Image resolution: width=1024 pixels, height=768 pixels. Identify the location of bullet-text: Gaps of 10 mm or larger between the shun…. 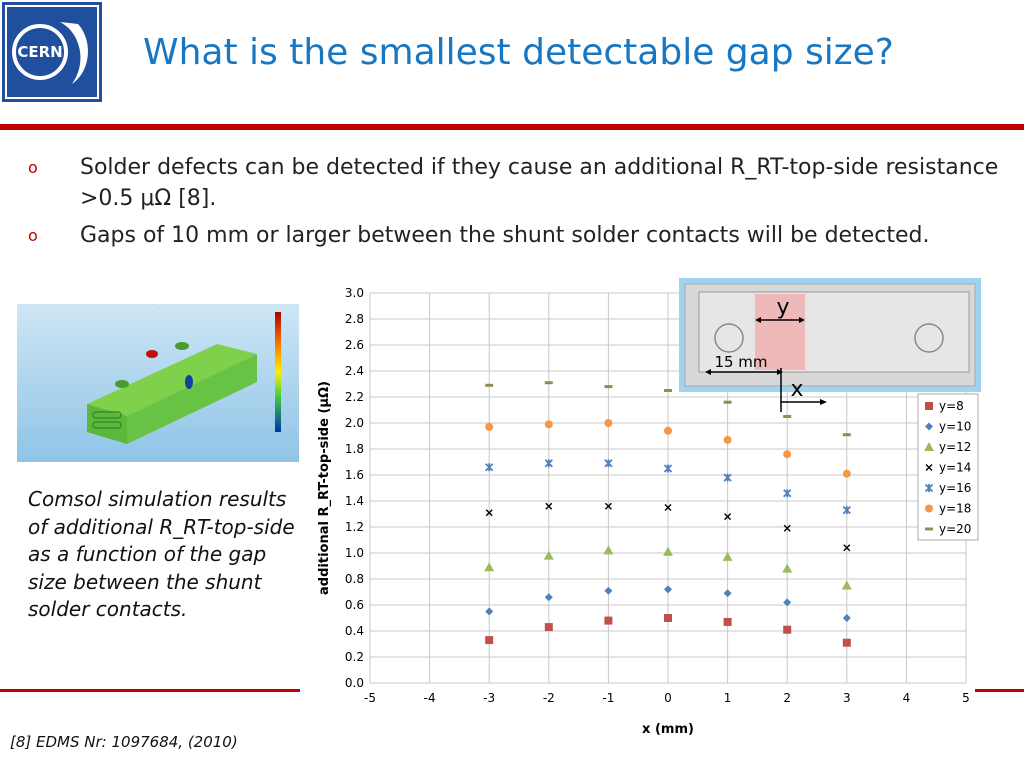
(505, 235).